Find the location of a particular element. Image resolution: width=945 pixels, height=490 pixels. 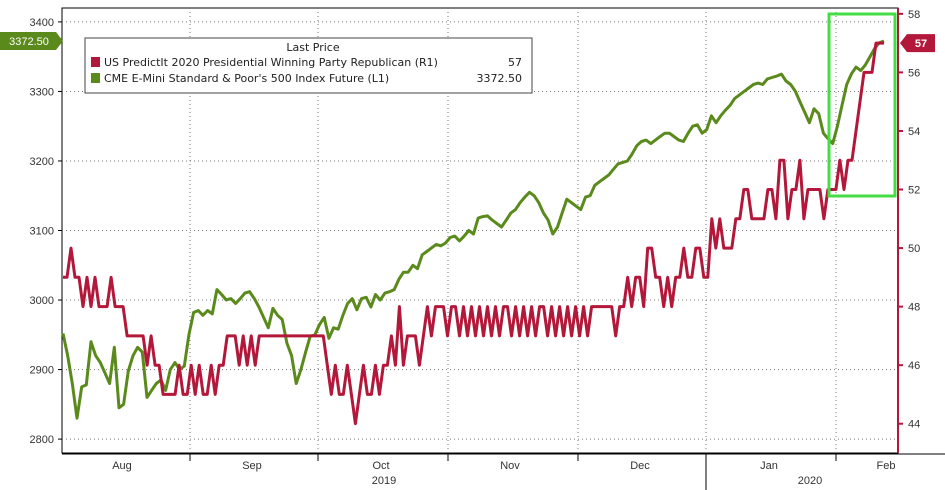

x-tick-label-dec: Dec is located at coordinates (640, 466).